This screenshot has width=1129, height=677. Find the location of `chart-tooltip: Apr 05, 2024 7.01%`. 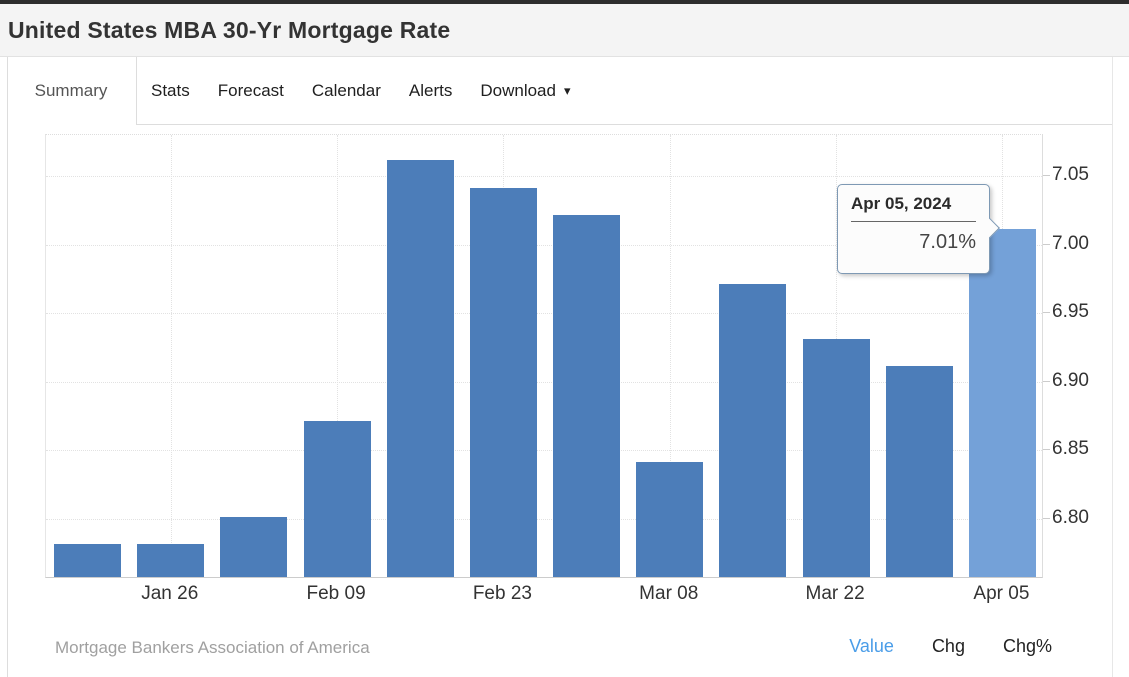

chart-tooltip: Apr 05, 2024 7.01% is located at coordinates (918, 229).